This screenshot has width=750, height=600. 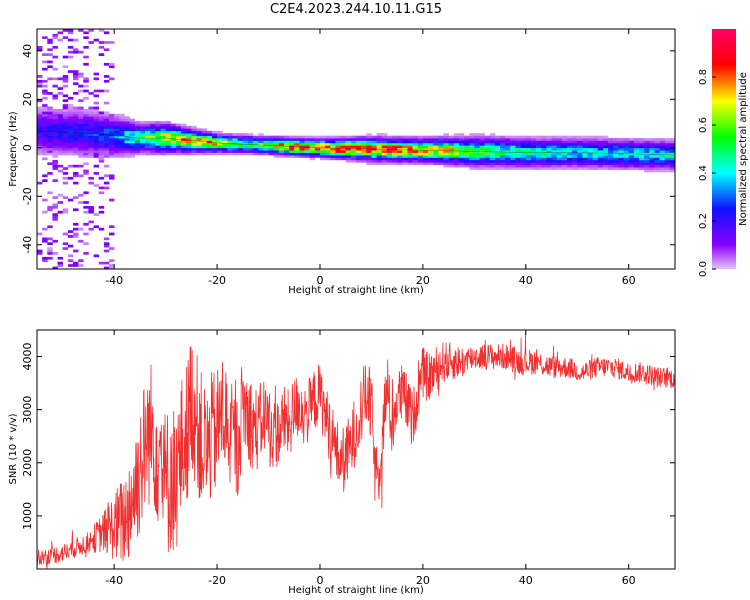 I want to click on y-tick-label: 0, so click(x=27, y=147).